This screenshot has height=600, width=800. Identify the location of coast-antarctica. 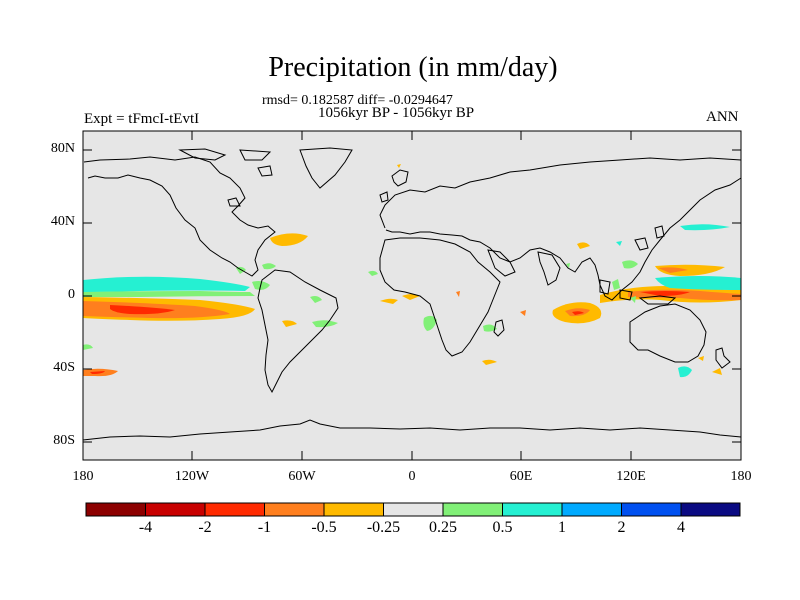
(412, 430).